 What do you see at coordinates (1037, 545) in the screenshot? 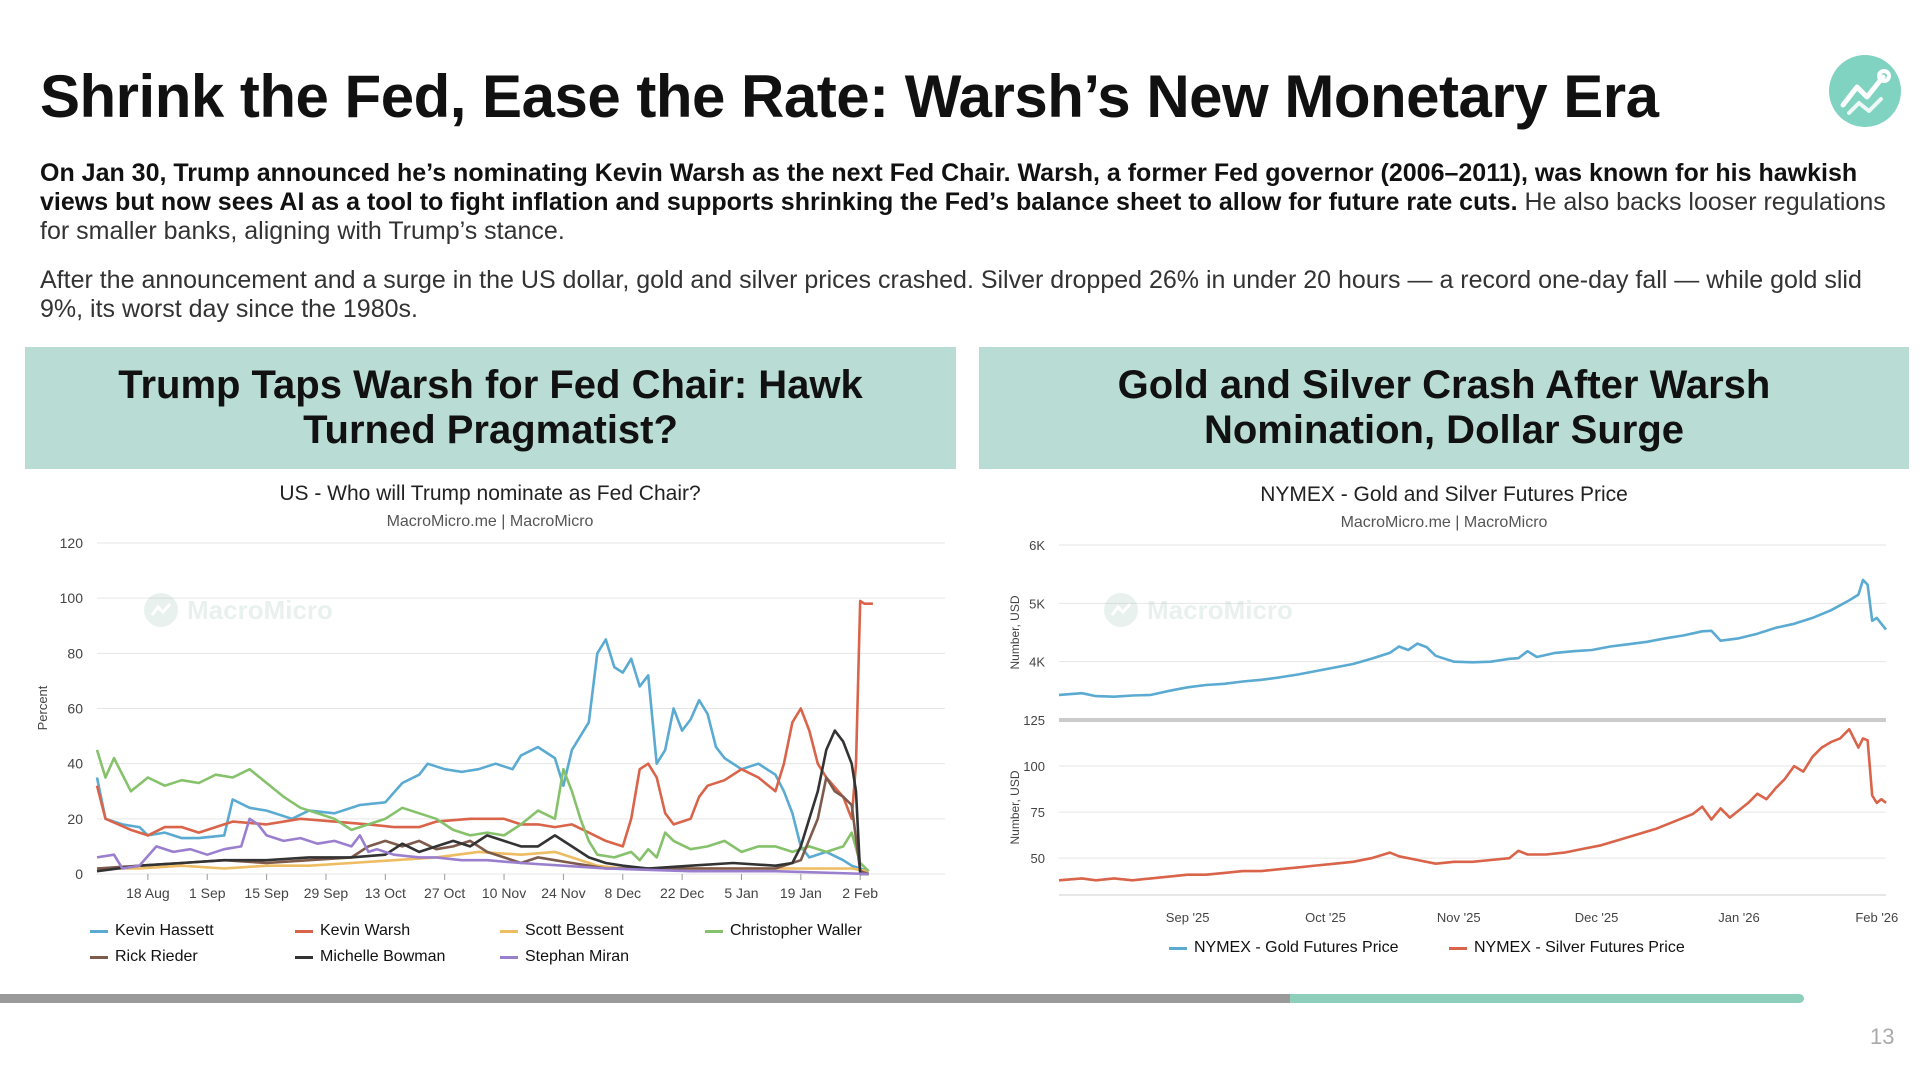
I see `y-tick-label: 6K` at bounding box center [1037, 545].